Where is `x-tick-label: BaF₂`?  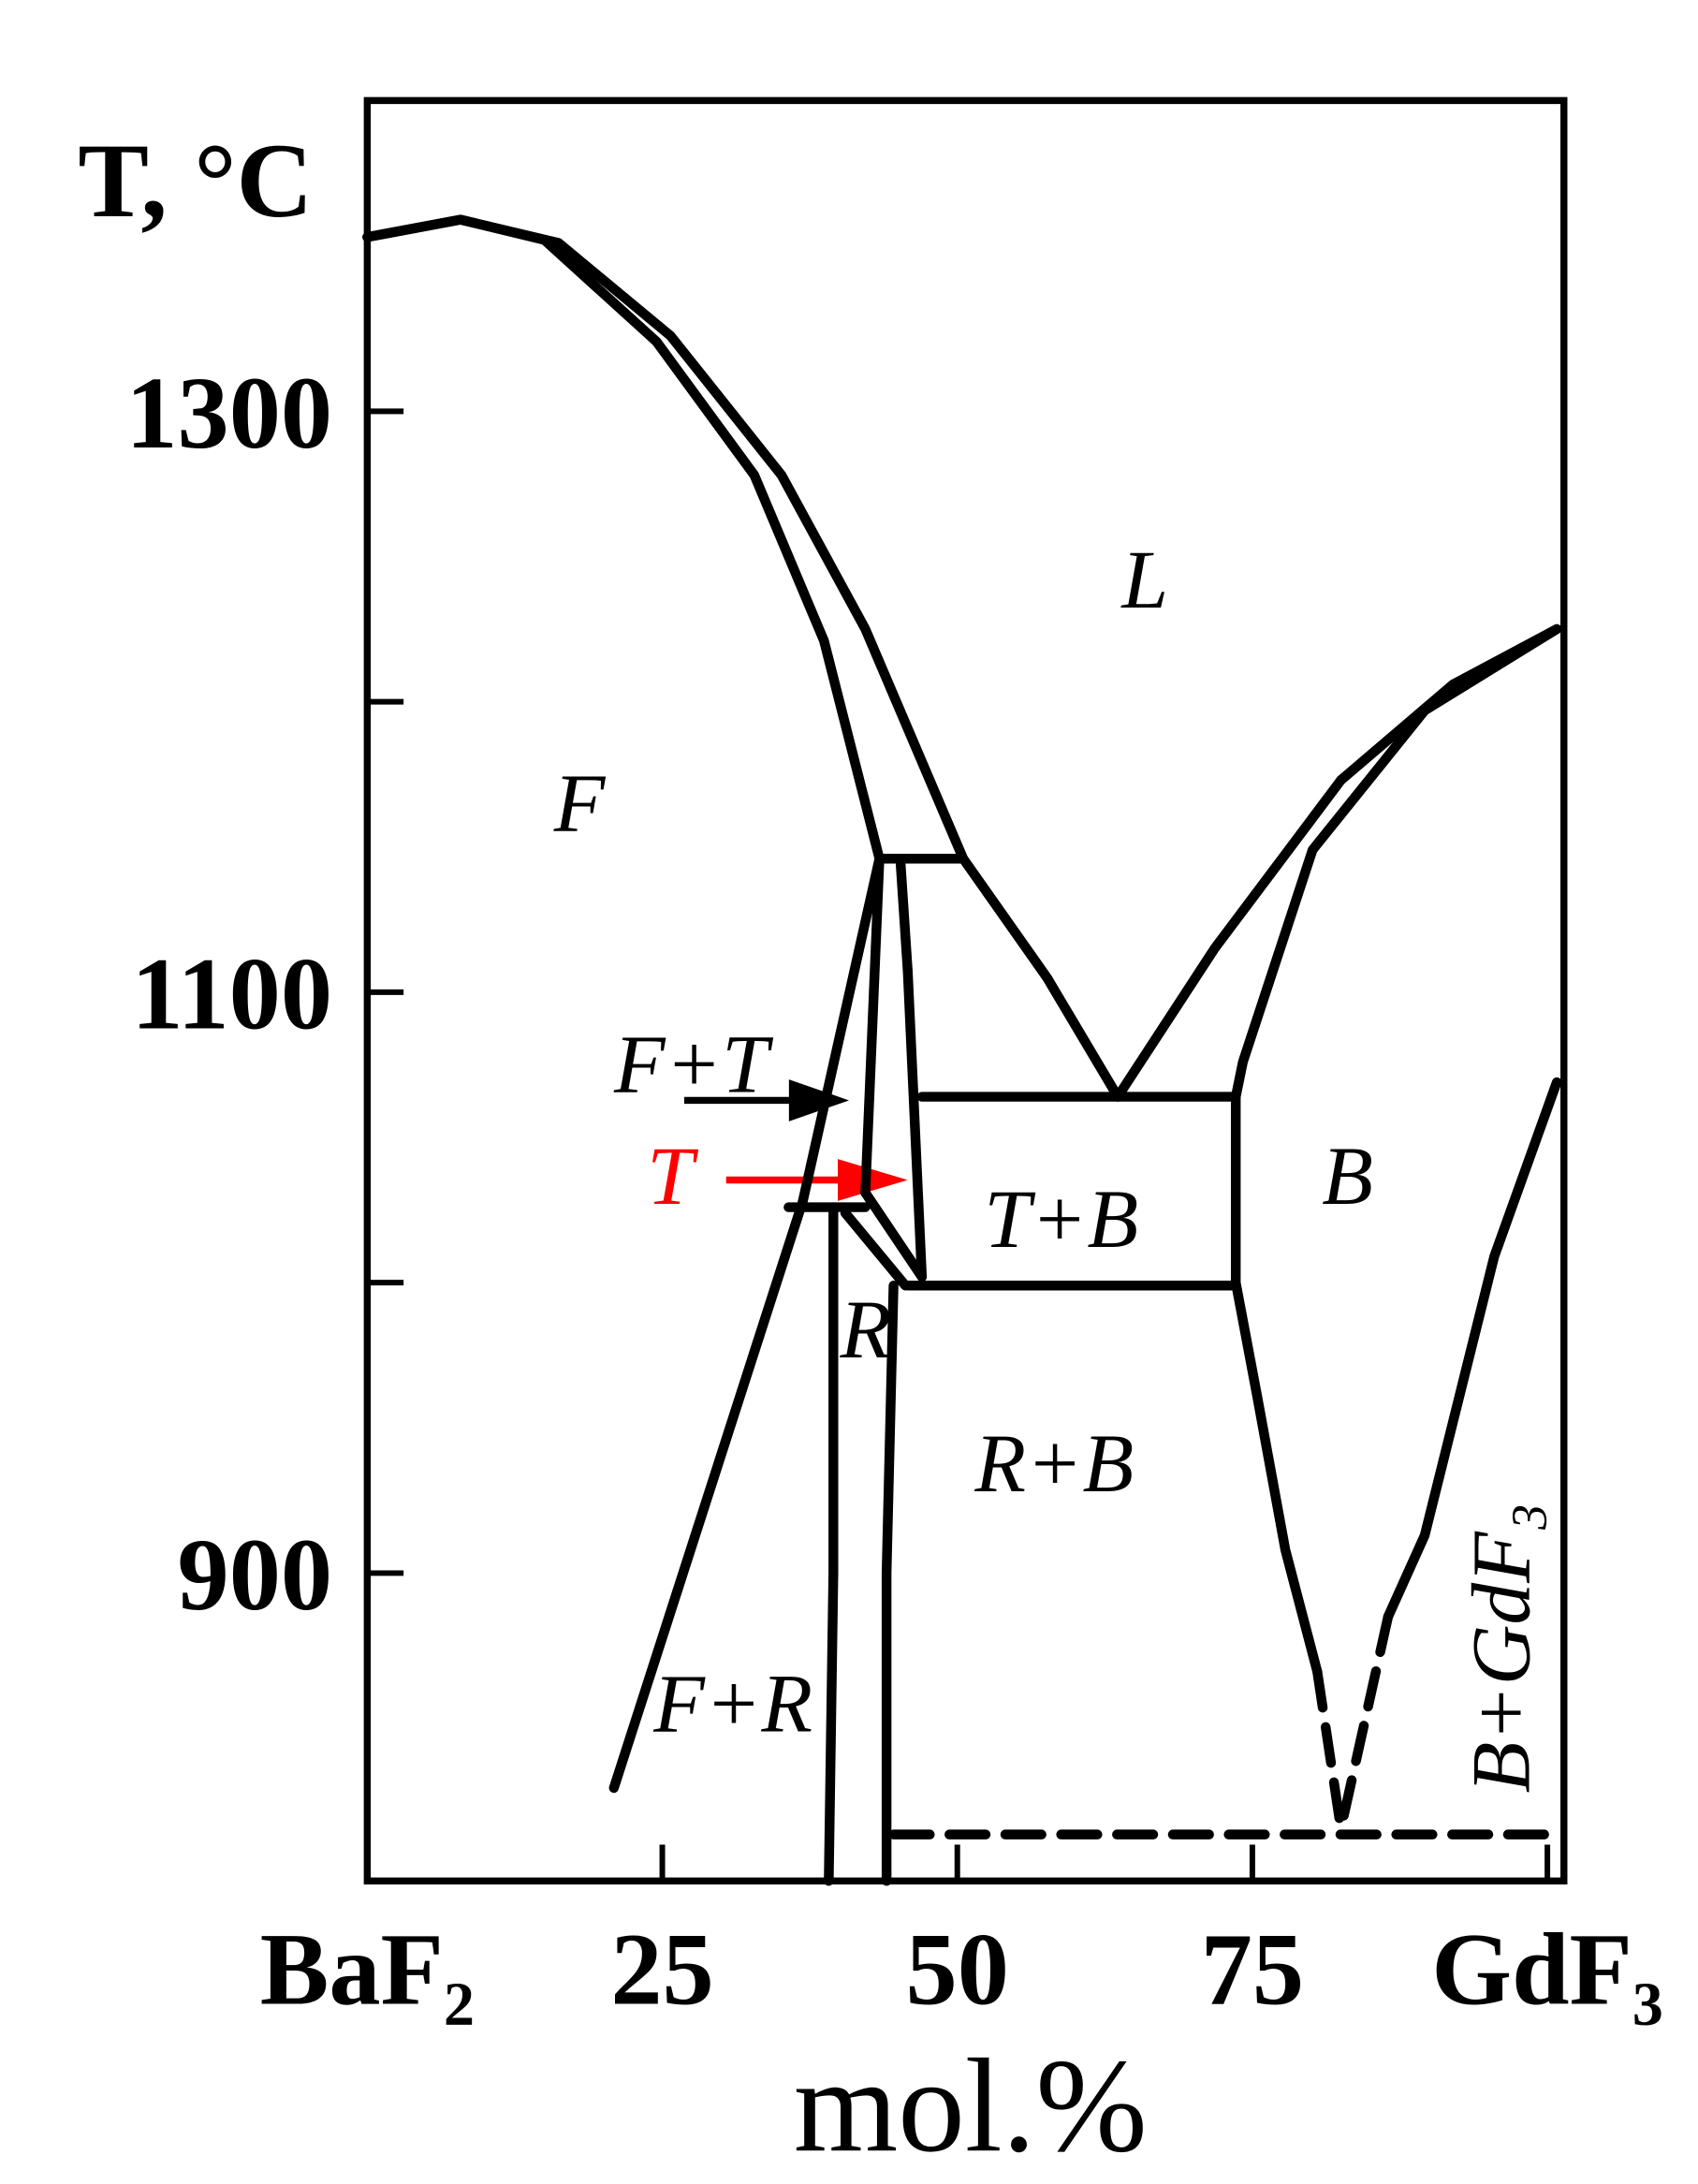 x-tick-label: BaF₂ is located at coordinates (368, 1970).